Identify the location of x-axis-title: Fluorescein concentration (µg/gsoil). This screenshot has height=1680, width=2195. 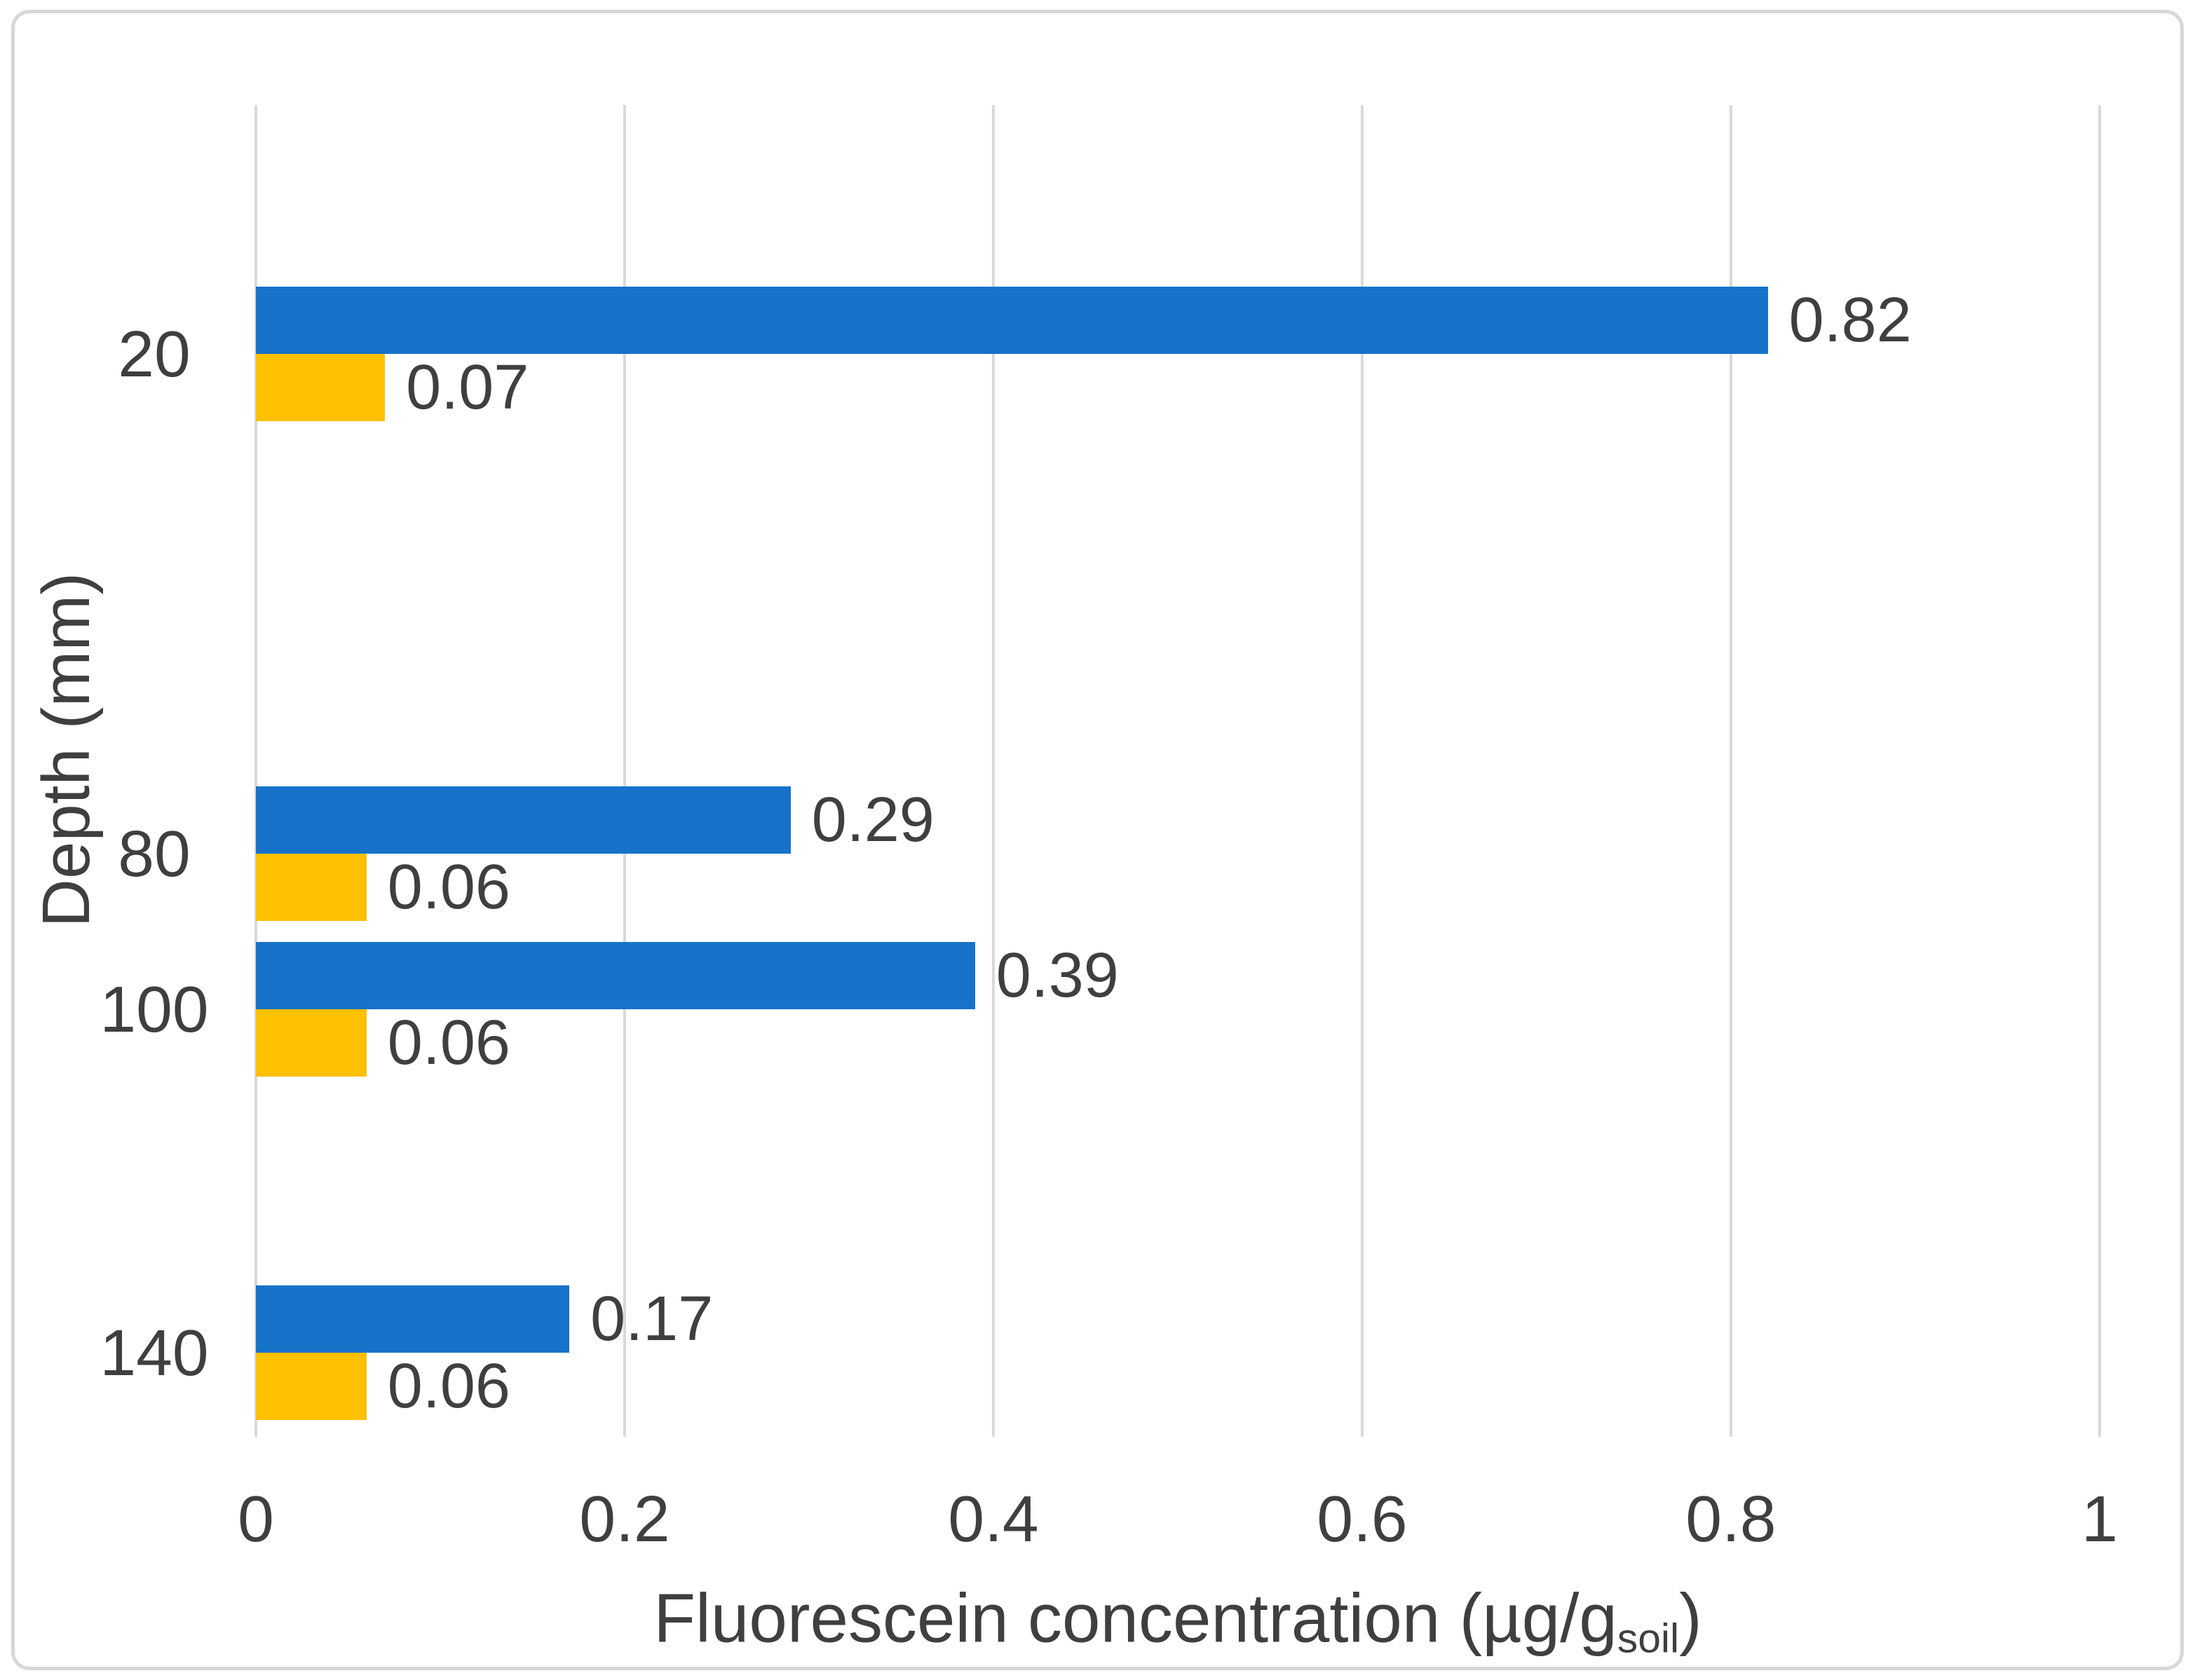
(1177, 1621).